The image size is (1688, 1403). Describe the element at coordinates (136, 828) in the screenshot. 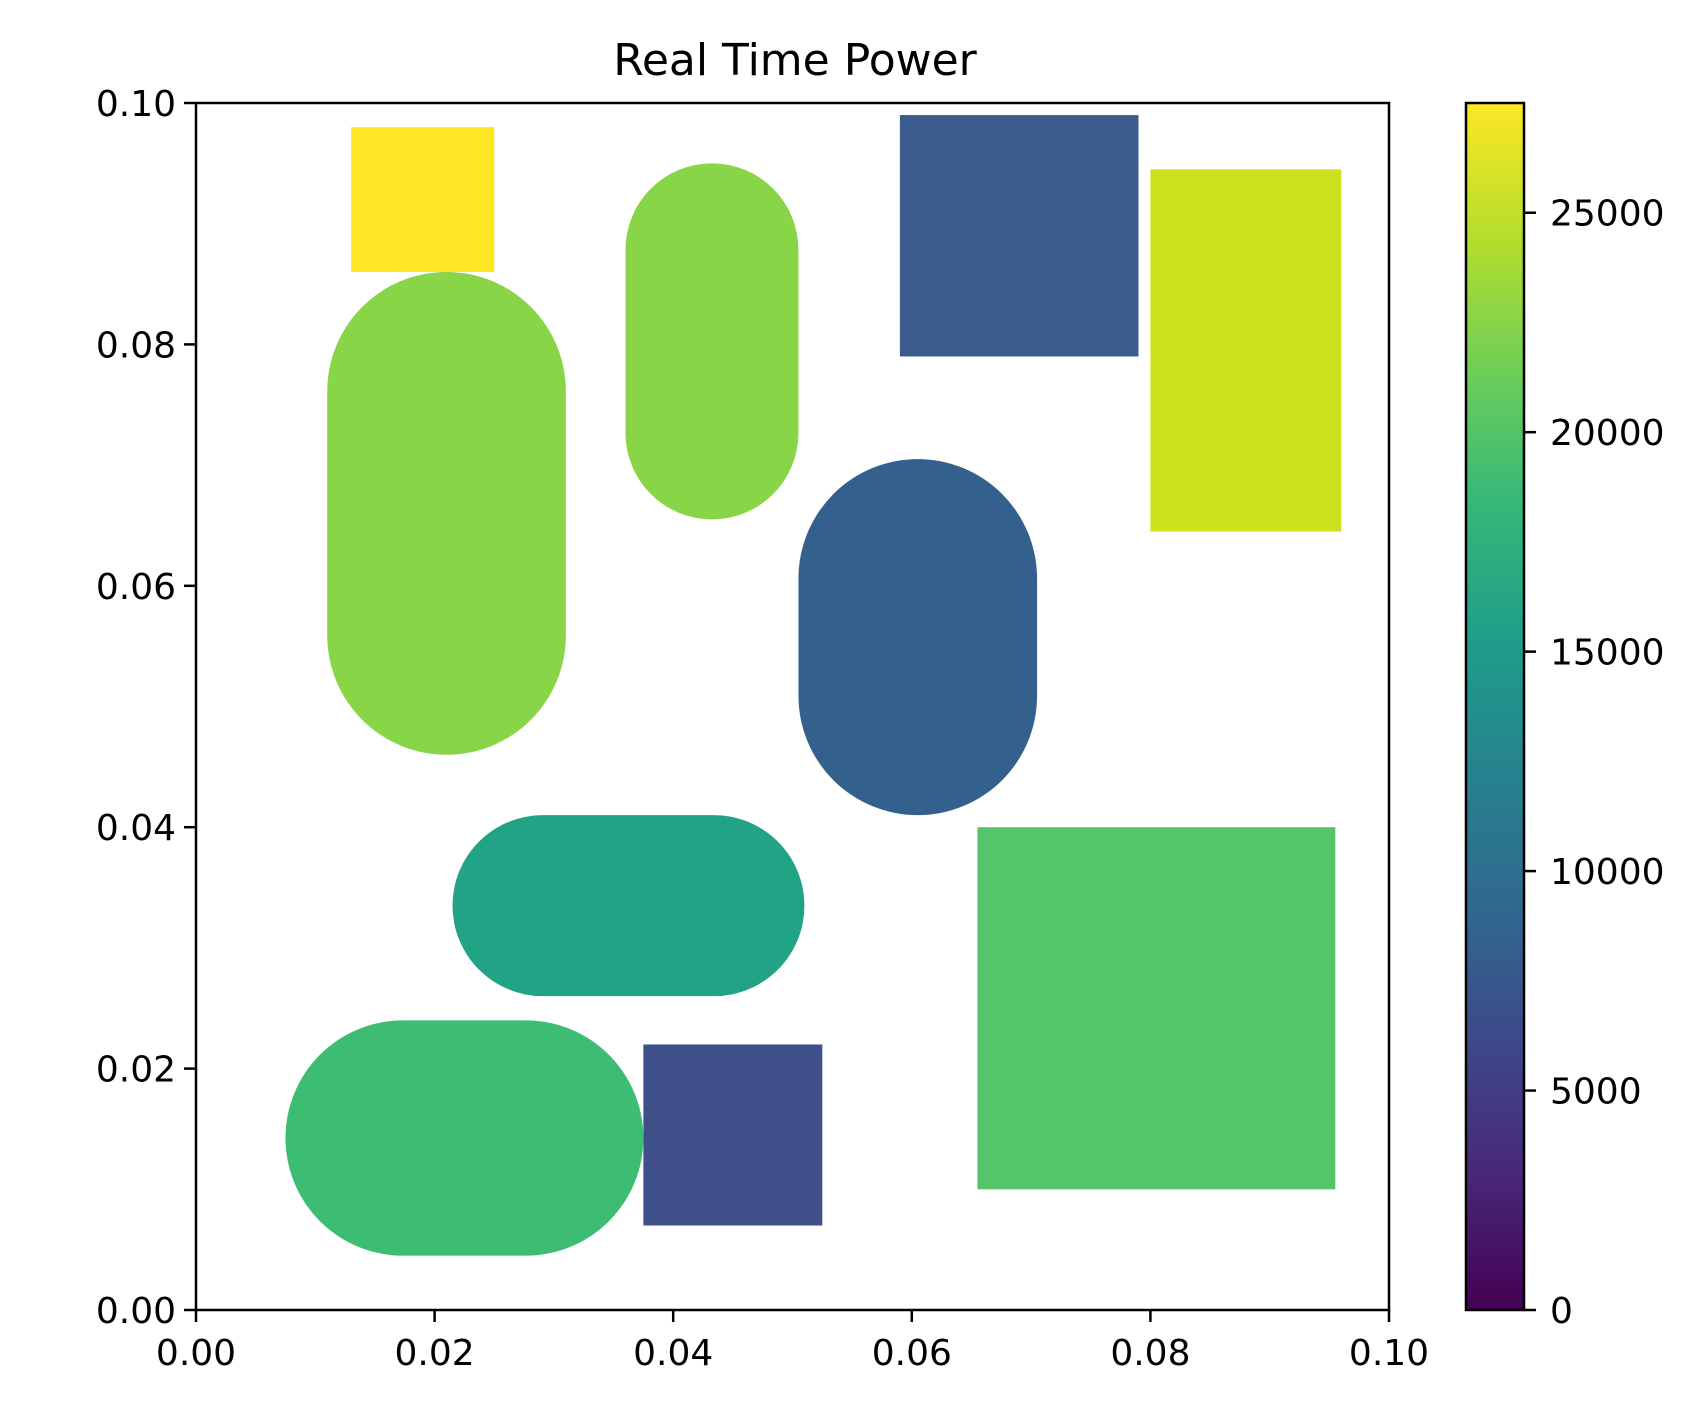

I see `y-tick-label: 0.04` at that location.